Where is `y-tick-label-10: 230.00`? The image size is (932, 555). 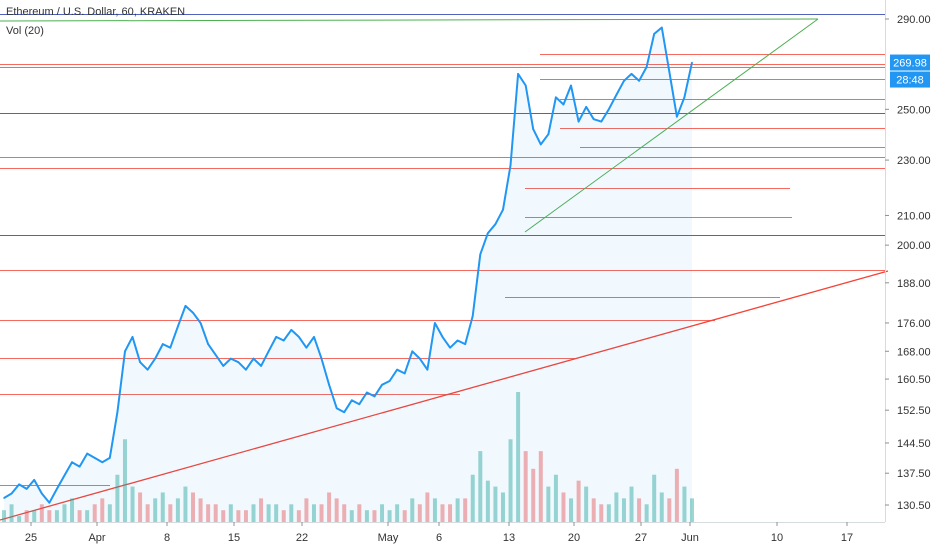
y-tick-label-10: 230.00 is located at coordinates (914, 161).